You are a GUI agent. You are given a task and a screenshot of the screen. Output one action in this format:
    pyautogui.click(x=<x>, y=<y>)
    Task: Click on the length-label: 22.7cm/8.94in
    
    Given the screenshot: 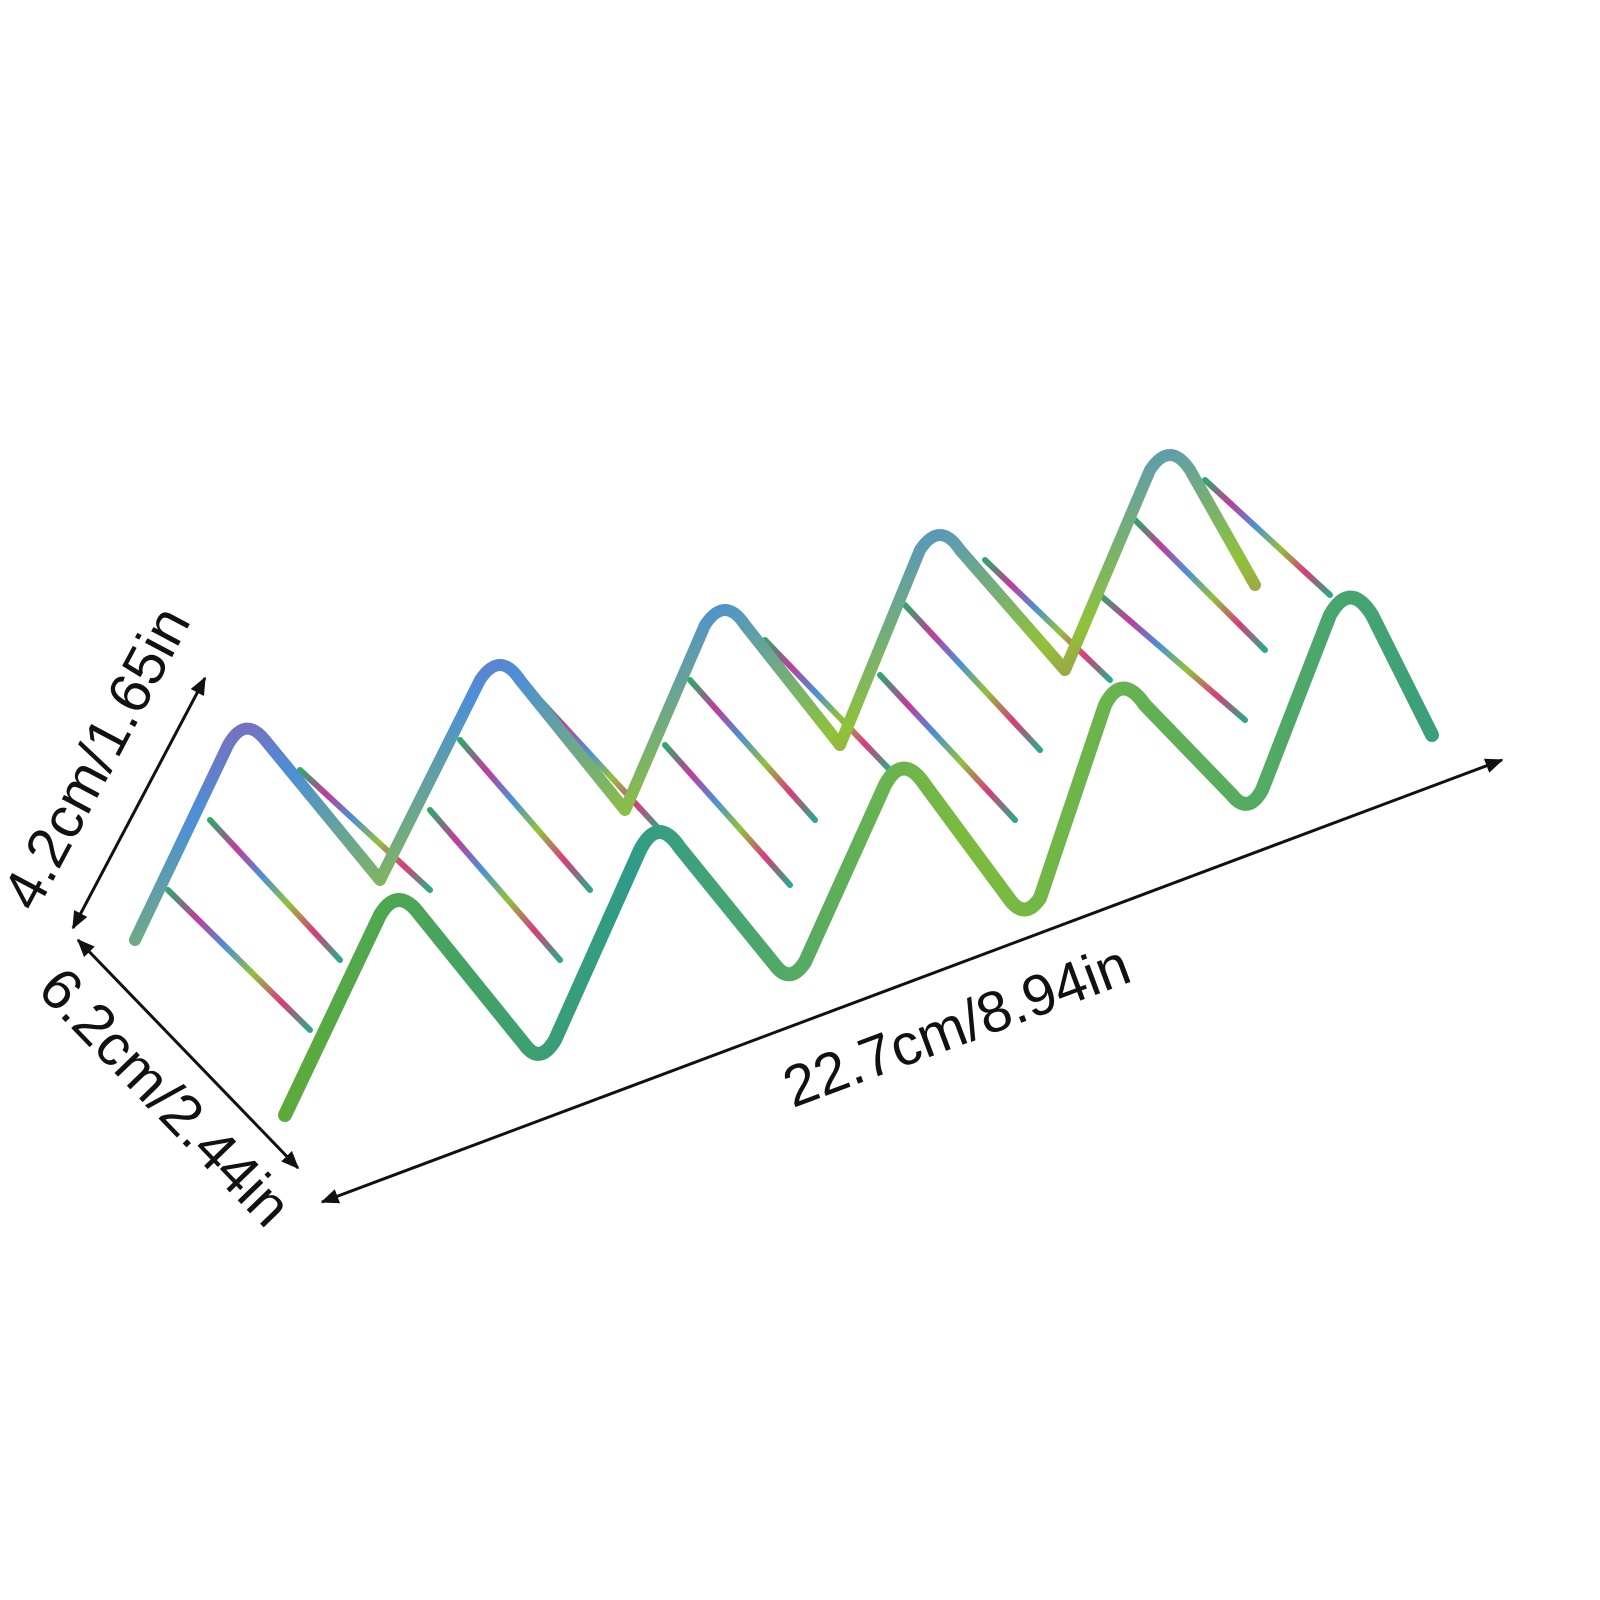 What is the action you would take?
    pyautogui.click(x=957, y=1026)
    